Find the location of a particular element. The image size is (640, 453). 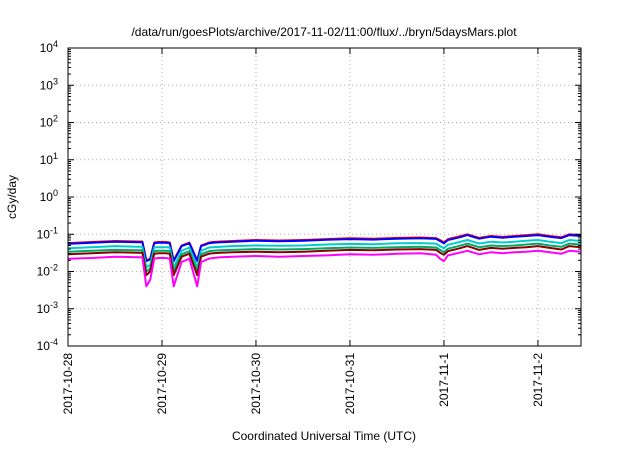

y-tick-label-exponent: 2 is located at coordinates (55, 119).